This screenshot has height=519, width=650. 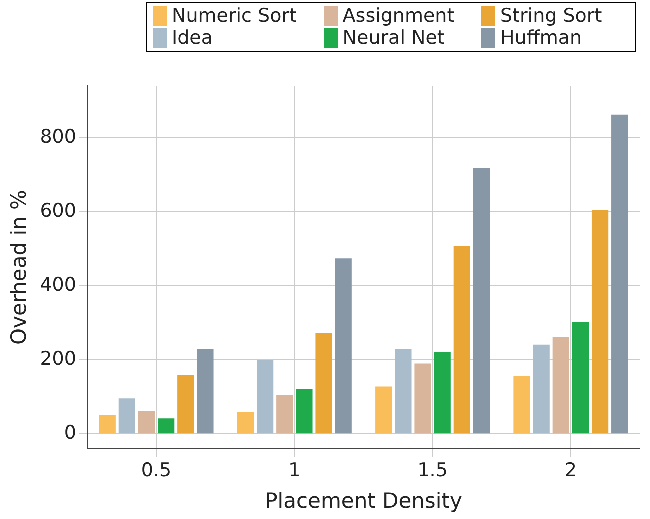 What do you see at coordinates (433, 470) in the screenshot?
I see `x-tick-label: 1.5` at bounding box center [433, 470].